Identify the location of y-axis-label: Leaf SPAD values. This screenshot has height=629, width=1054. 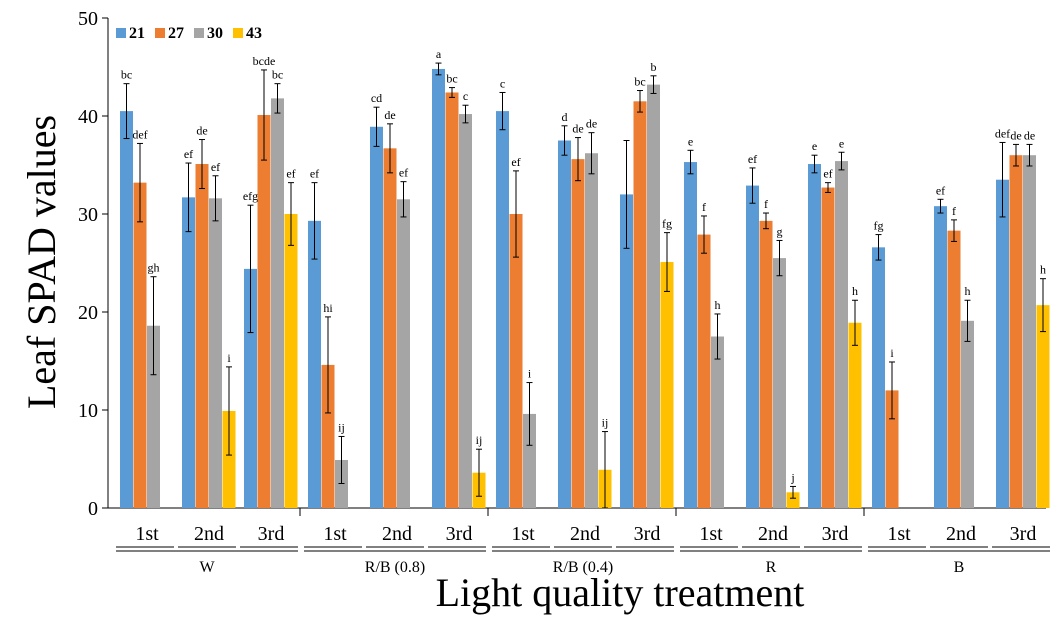
(41, 262).